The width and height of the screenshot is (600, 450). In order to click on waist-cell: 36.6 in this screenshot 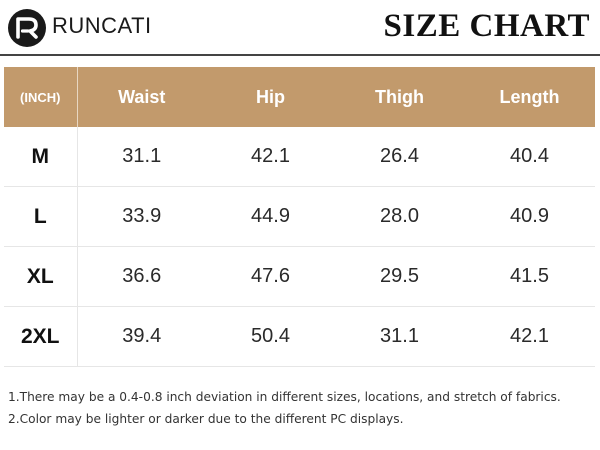, I will do `click(141, 276)`.